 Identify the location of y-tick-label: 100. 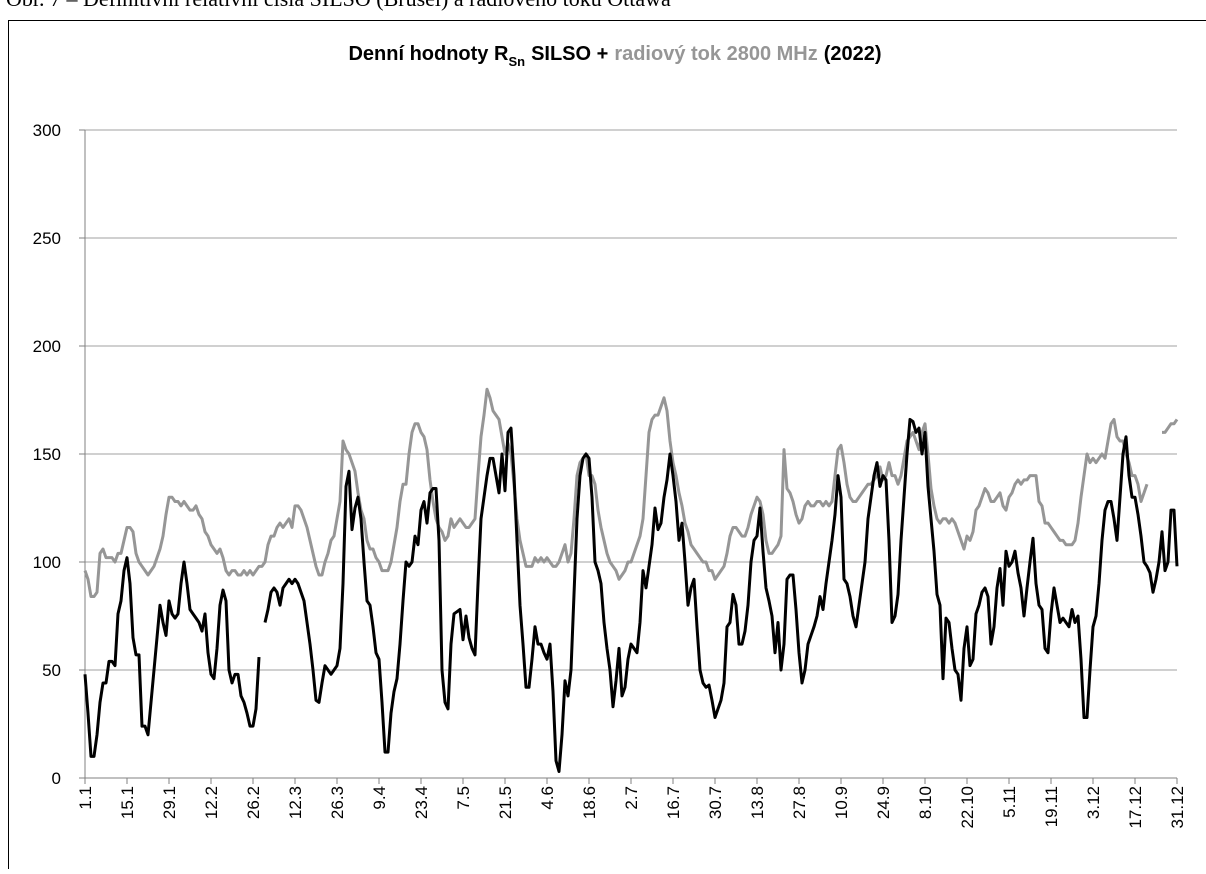
(47, 562).